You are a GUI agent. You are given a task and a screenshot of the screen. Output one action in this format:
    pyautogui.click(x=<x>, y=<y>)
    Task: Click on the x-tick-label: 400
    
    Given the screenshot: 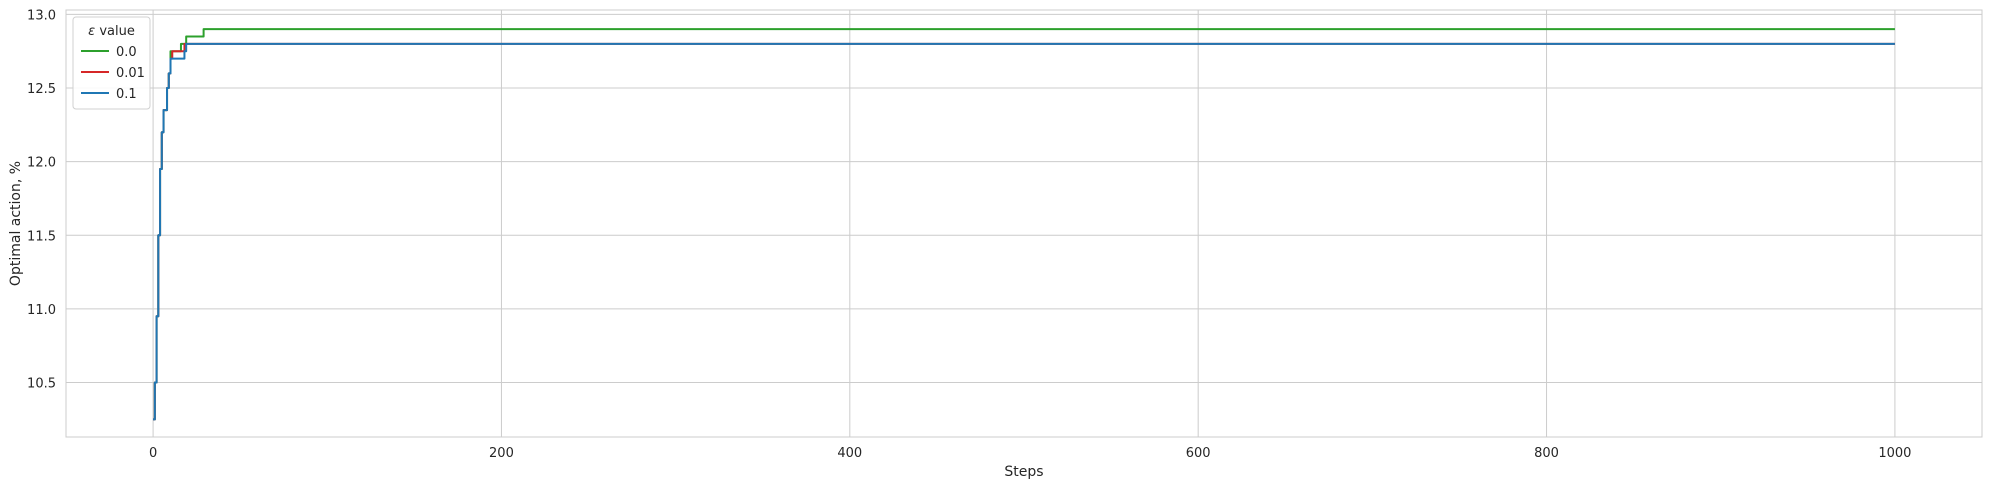 What is the action you would take?
    pyautogui.click(x=849, y=453)
    